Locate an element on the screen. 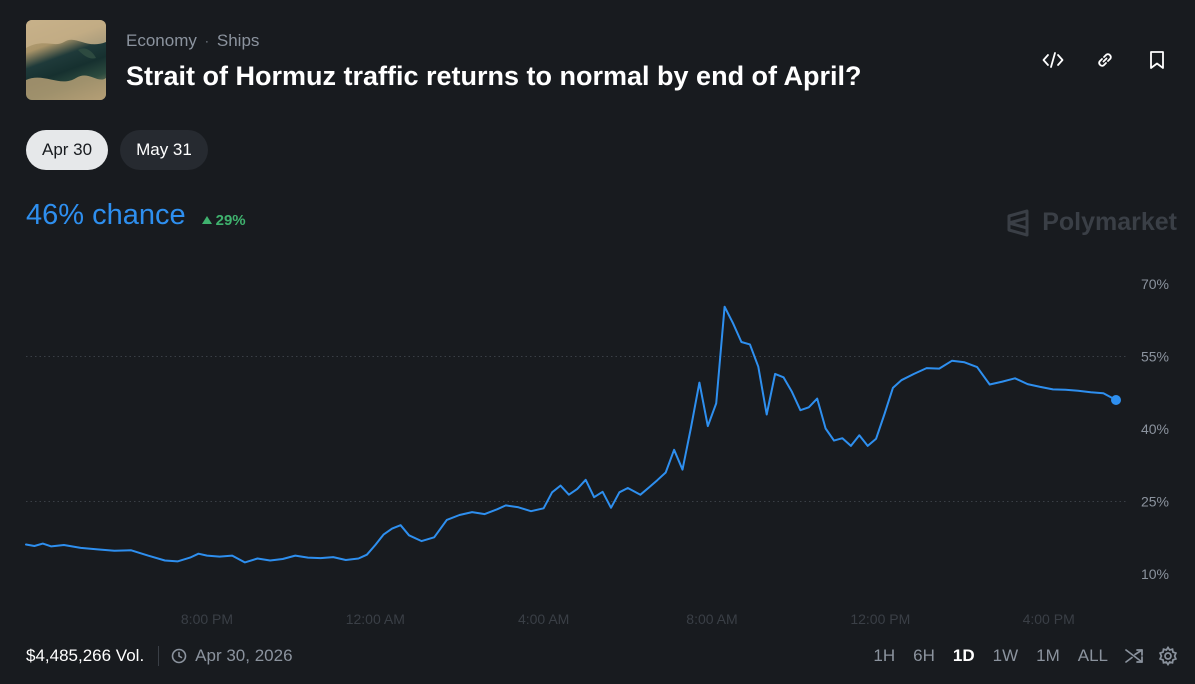  y-tick-label: 55% is located at coordinates (1155, 357).